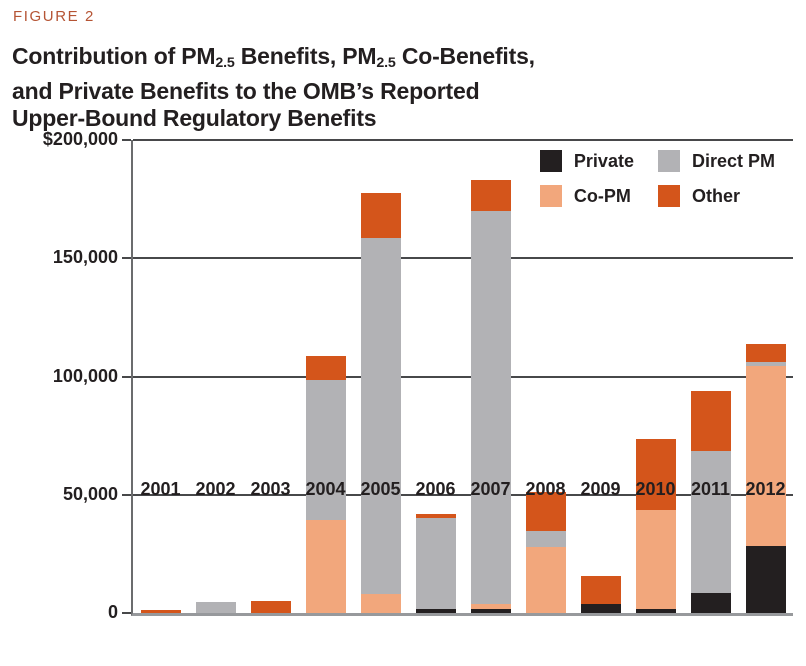 Image resolution: width=806 pixels, height=666 pixels. Describe the element at coordinates (668, 196) in the screenshot. I see `legend-swatch-other` at that location.